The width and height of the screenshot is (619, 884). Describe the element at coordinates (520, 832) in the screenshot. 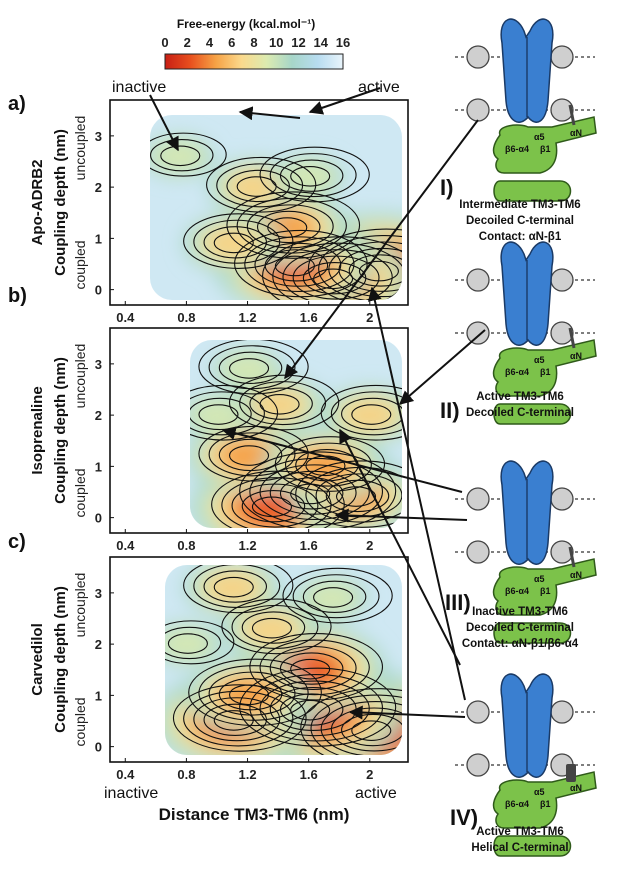

I see `schematic-caption-line: Active TM3-TM6` at that location.